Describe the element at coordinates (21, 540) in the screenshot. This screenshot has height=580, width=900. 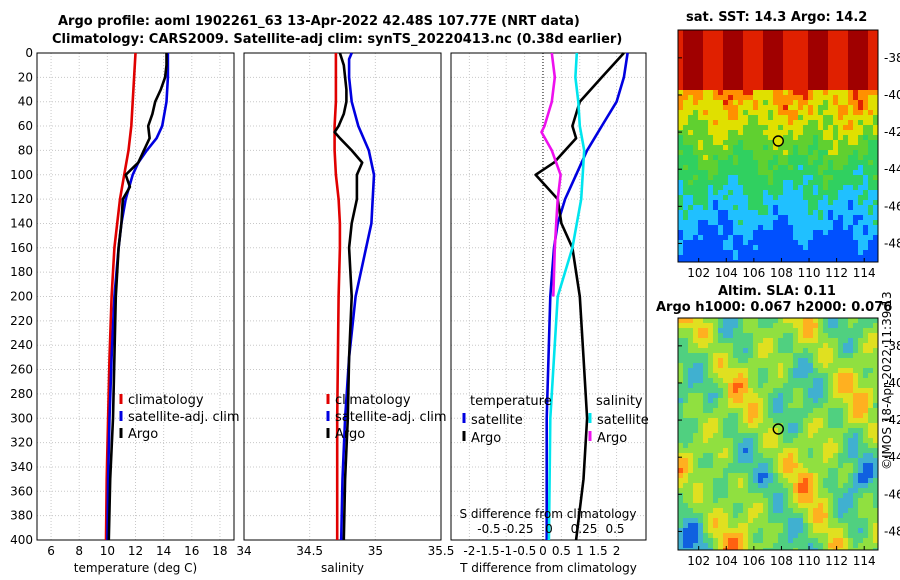
I see `y-tick-label: 400` at that location.